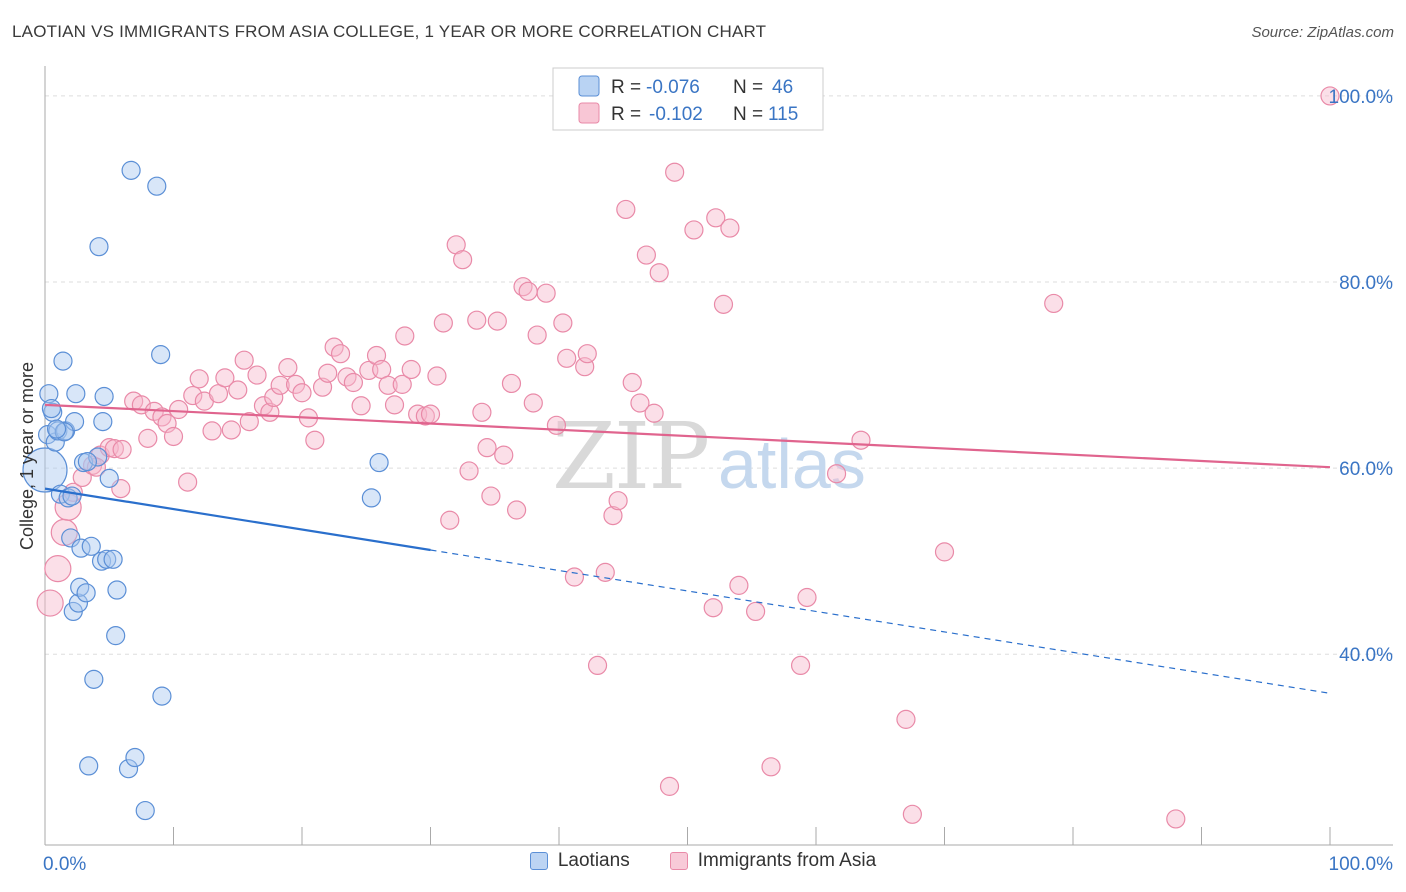  Describe the element at coordinates (1361, 97) in the screenshot. I see `y-tick-label: 100.0%` at that location.